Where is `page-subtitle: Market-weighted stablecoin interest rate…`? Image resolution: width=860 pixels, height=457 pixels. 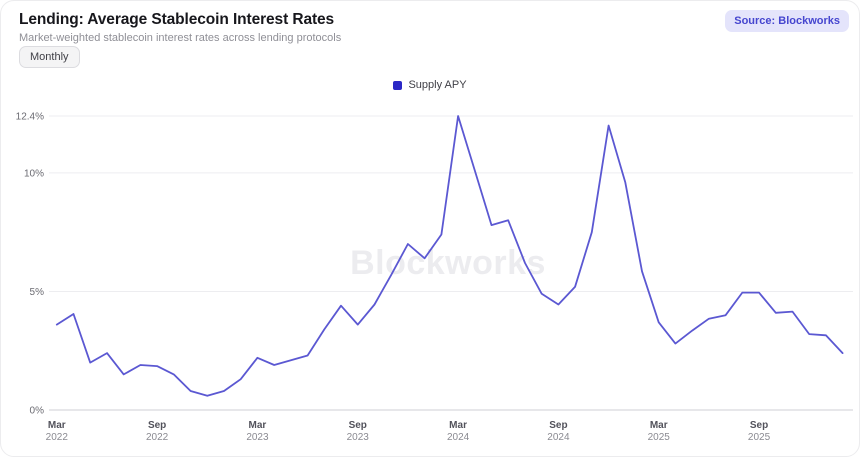 page-subtitle: Market-weighted stablecoin interest rate… is located at coordinates (180, 38).